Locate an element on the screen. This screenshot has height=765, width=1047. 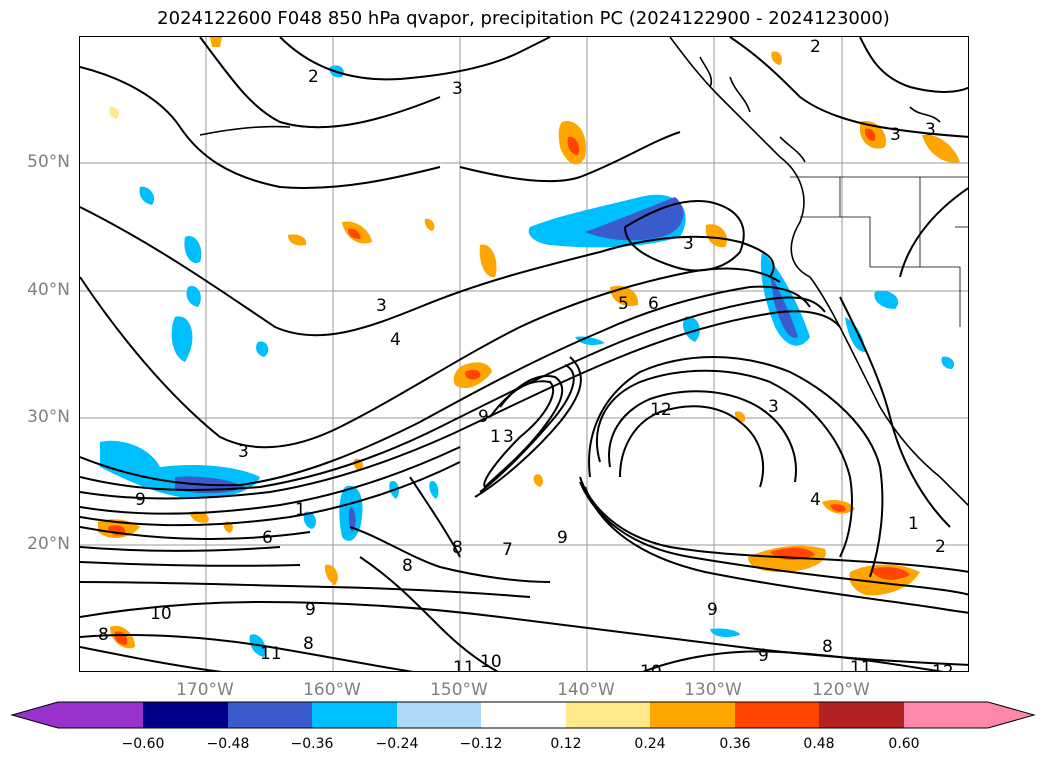
lat-label: 40°N is located at coordinates (48, 290).